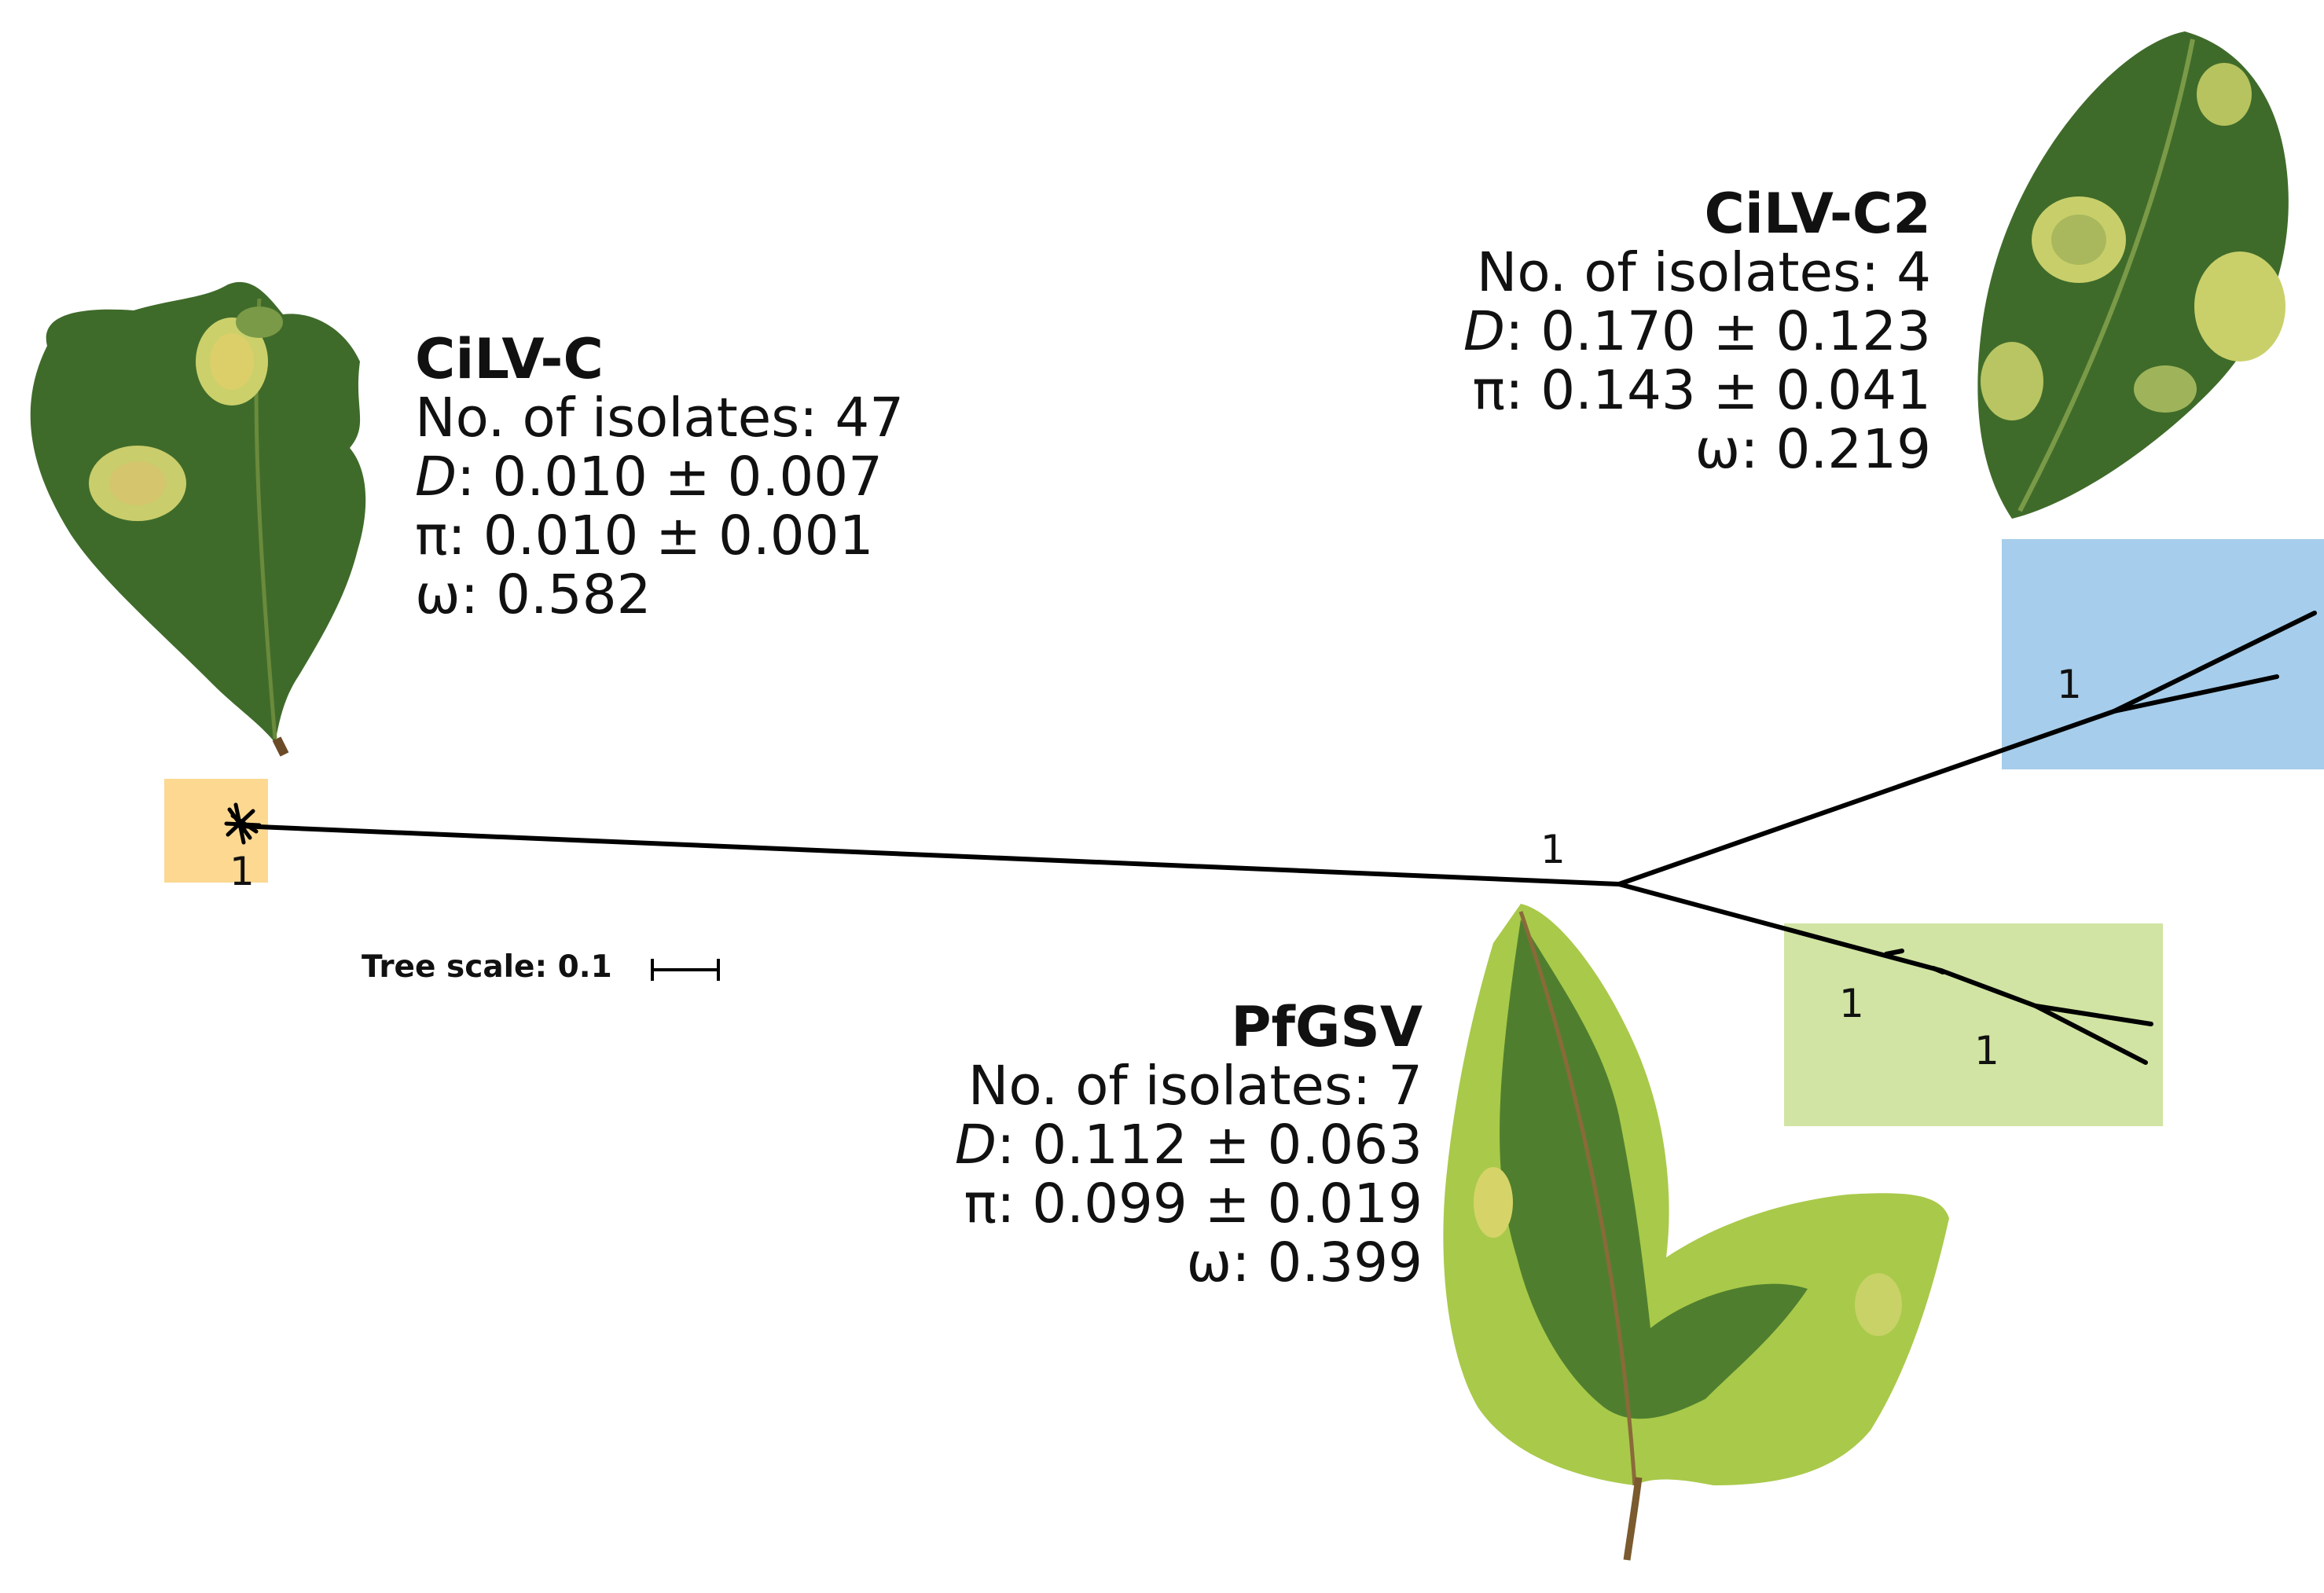 This screenshot has height=1593, width=2324. Describe the element at coordinates (1913, 272) in the screenshot. I see `isolates-value: 4` at that location.